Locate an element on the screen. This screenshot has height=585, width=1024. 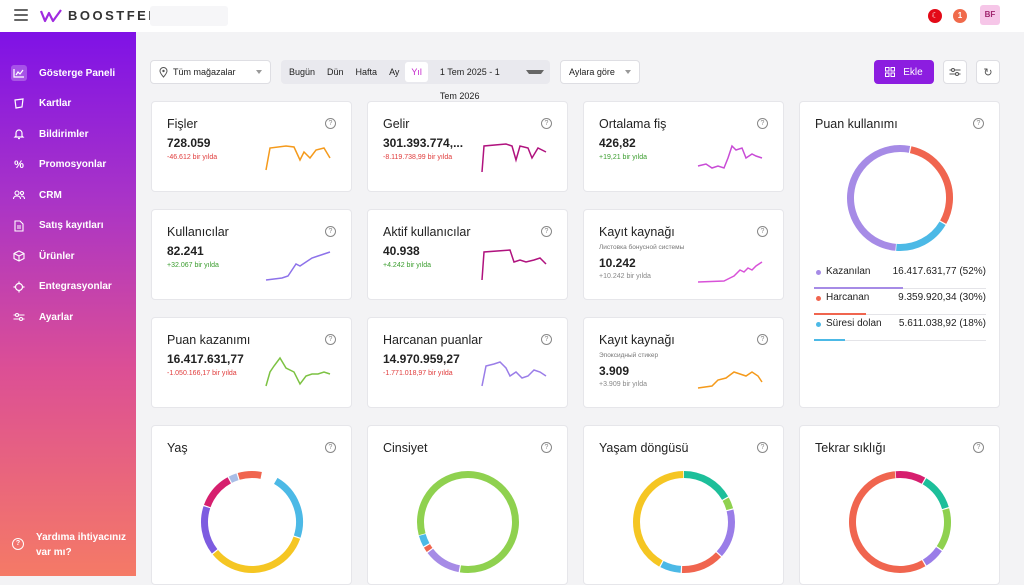
card-title: Ortalama fiş is located at coordinates (633, 124).